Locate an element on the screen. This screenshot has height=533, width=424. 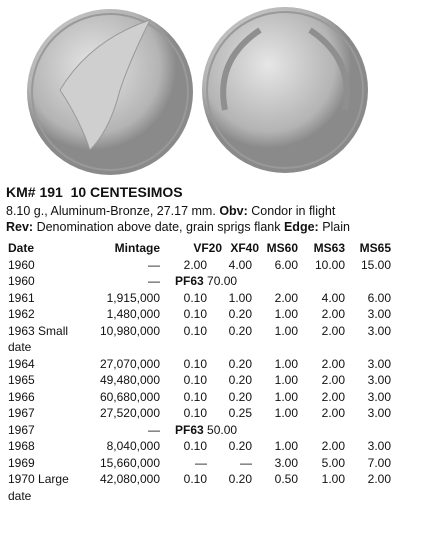
table-row: 1964 27,070,000 0.10 0.20 1.00 2.00 3.00 is located at coordinates (212, 364).